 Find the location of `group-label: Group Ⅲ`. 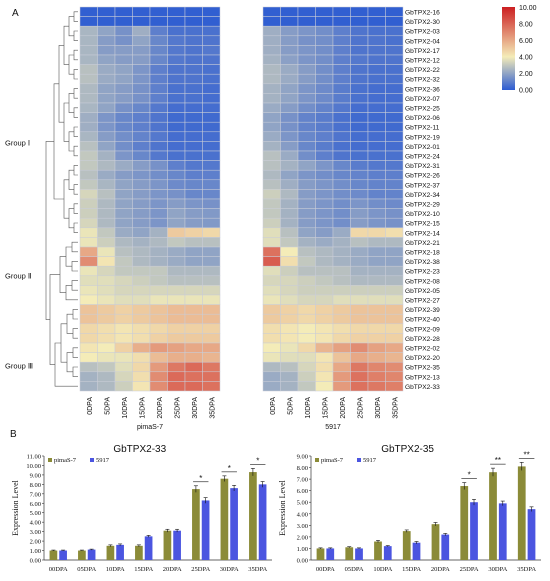

group-label: Group Ⅲ is located at coordinates (19, 366).